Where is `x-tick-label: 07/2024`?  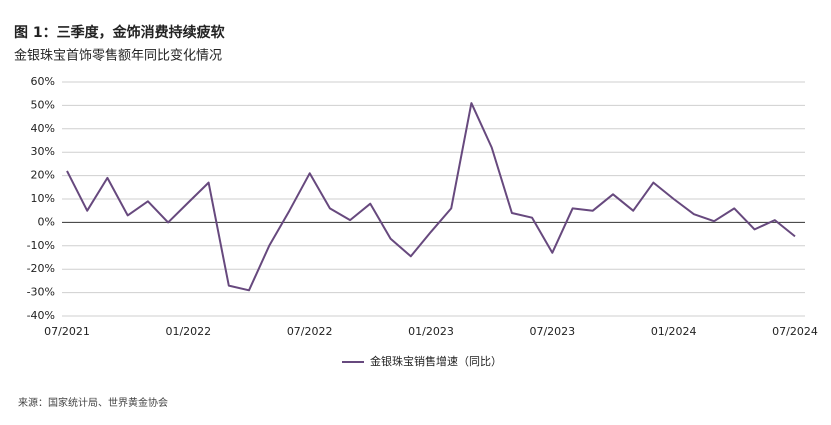
x-tick-label: 07/2024 is located at coordinates (795, 331).